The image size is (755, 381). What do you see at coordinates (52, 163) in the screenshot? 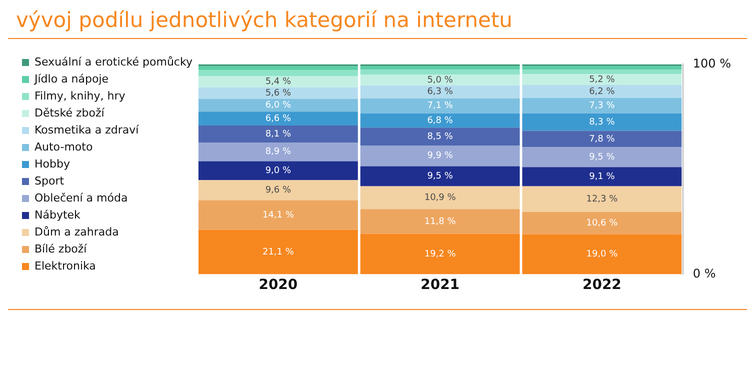
I see `legend-label: Hobby` at bounding box center [52, 163].